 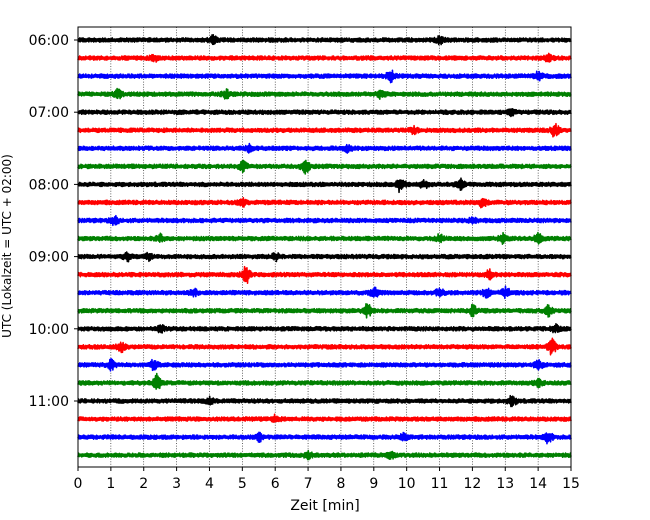 I want to click on x-tick-label: 0, so click(x=78, y=484).